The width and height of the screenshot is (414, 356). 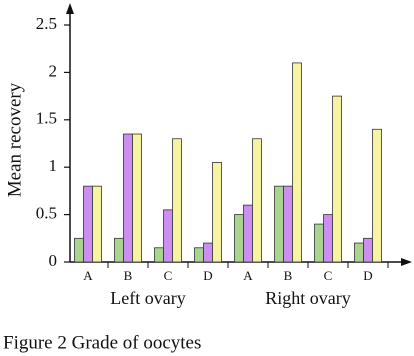 I want to click on caption: Figure 2 Grade of oocytes, so click(x=102, y=342).